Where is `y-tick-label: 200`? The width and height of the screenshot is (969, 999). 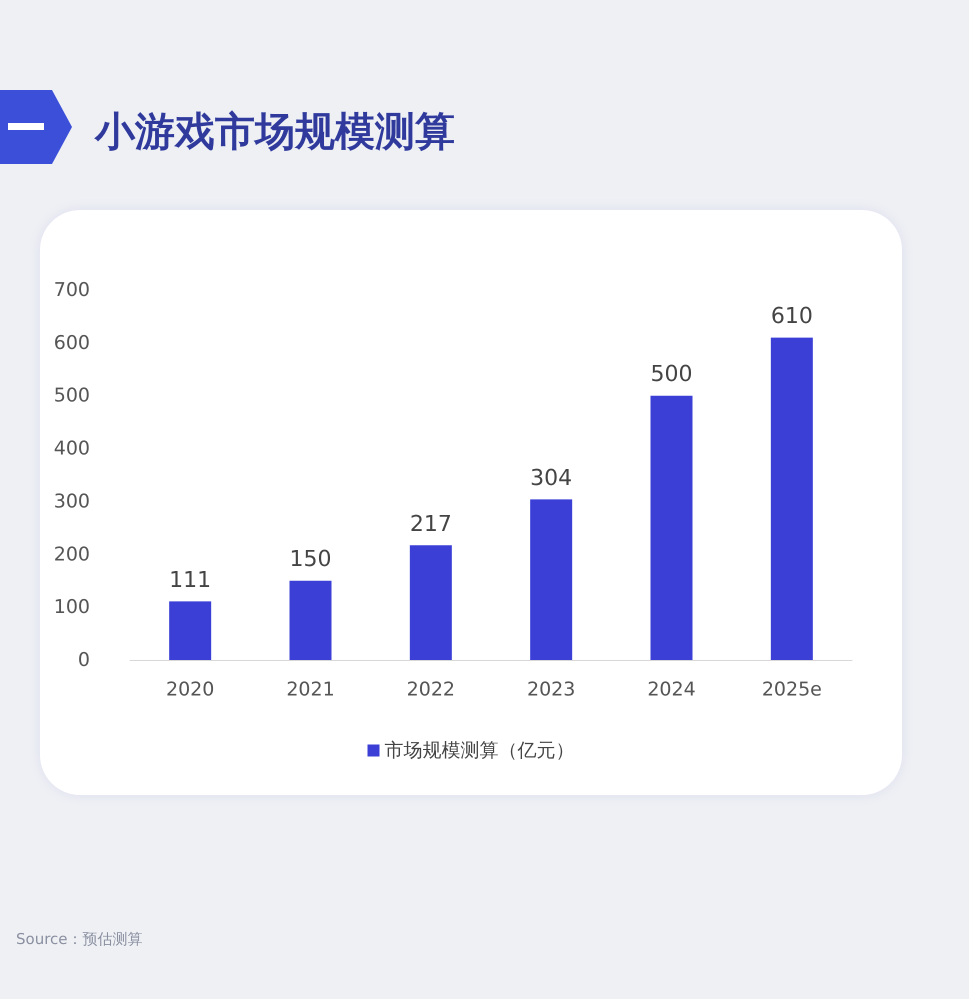
y-tick-label: 200 is located at coordinates (72, 554).